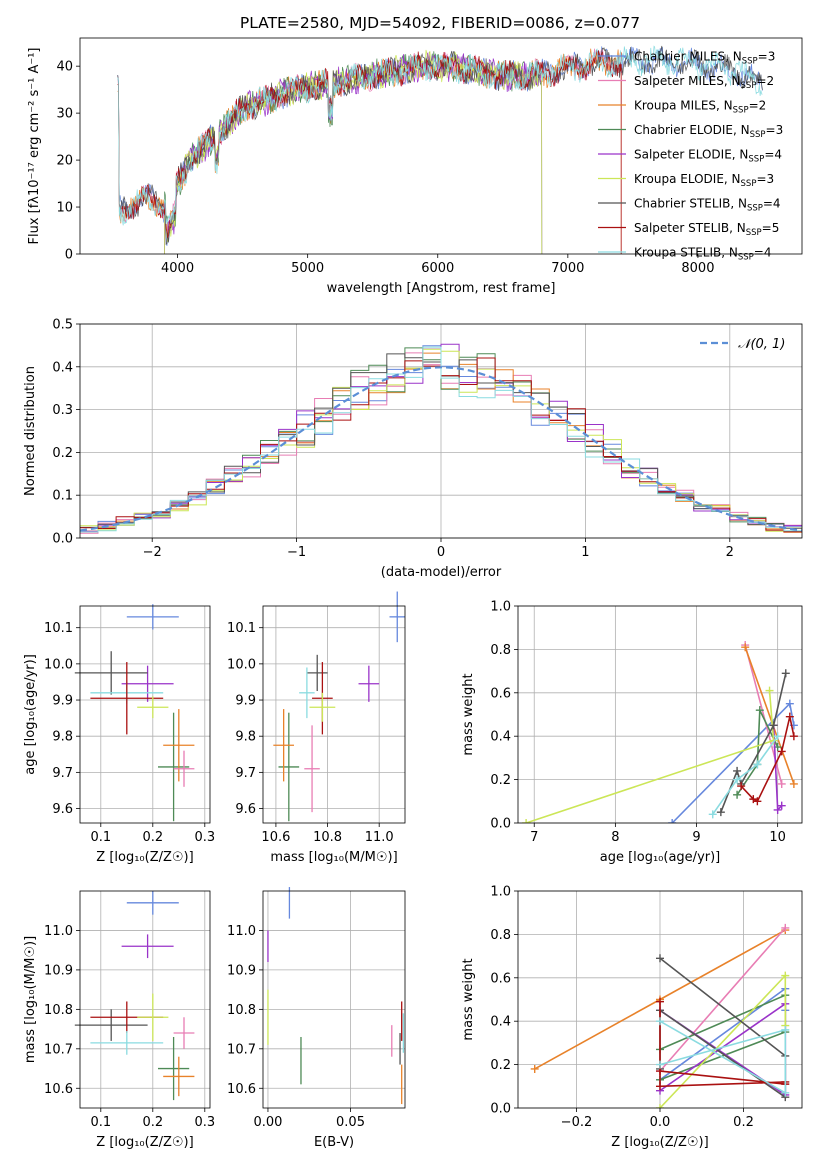 The width and height of the screenshot is (819, 1174). I want to click on x-tick-label: 5000, so click(307, 268).